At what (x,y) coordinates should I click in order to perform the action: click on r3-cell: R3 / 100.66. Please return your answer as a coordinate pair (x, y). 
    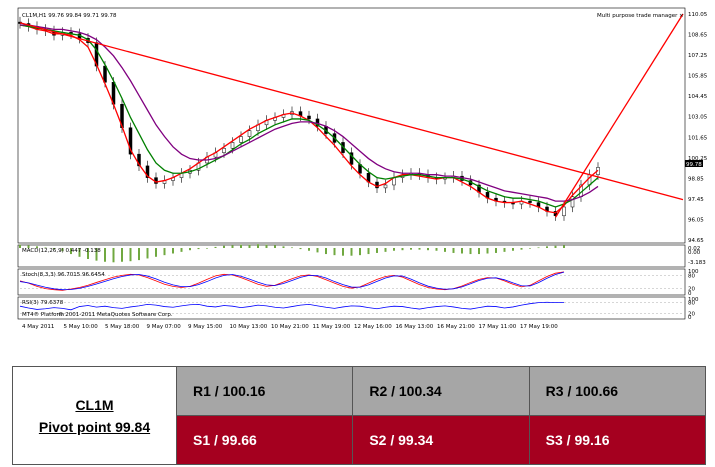
    Looking at the image, I should click on (617, 391).